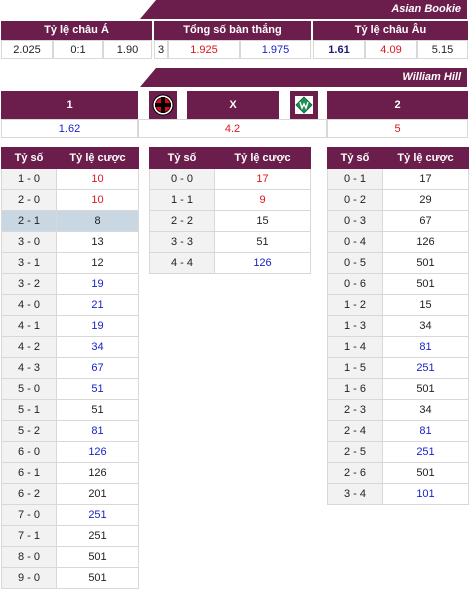 Image resolution: width=469 pixels, height=595 pixels. Describe the element at coordinates (97, 263) in the screenshot. I see `odds-cell: 12` at that location.